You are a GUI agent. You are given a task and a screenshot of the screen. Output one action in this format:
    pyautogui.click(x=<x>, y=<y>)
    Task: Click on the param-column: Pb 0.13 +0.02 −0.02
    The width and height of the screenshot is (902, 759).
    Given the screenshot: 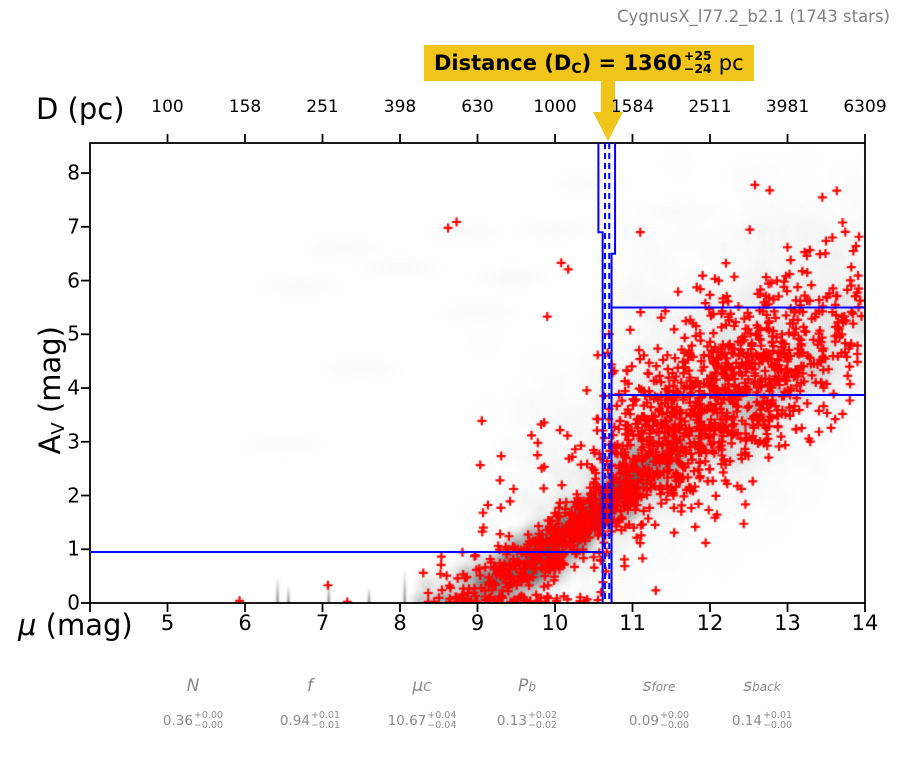 What is the action you would take?
    pyautogui.click(x=527, y=703)
    